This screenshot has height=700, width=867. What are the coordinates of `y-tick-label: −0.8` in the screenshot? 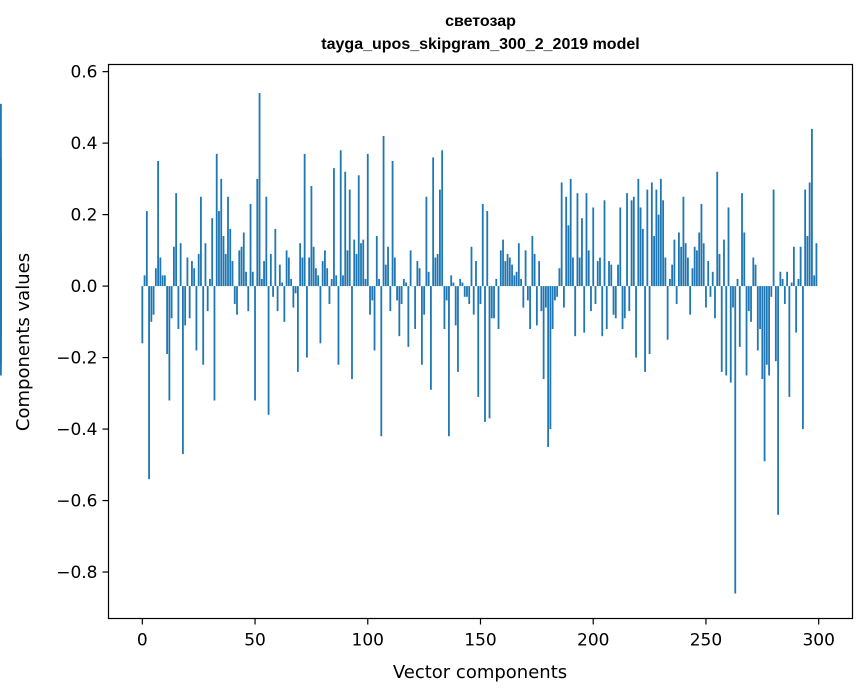 It's located at (76, 573).